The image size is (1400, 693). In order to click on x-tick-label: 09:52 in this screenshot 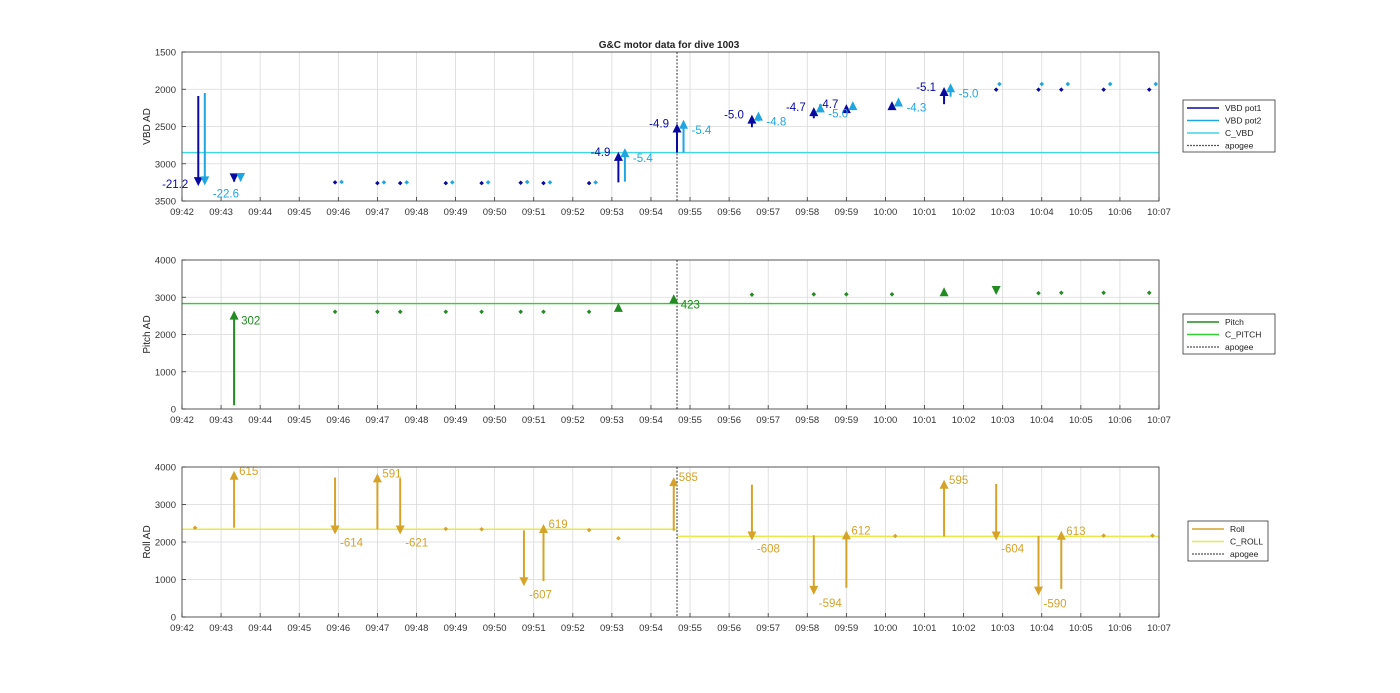, I will do `click(573, 628)`.